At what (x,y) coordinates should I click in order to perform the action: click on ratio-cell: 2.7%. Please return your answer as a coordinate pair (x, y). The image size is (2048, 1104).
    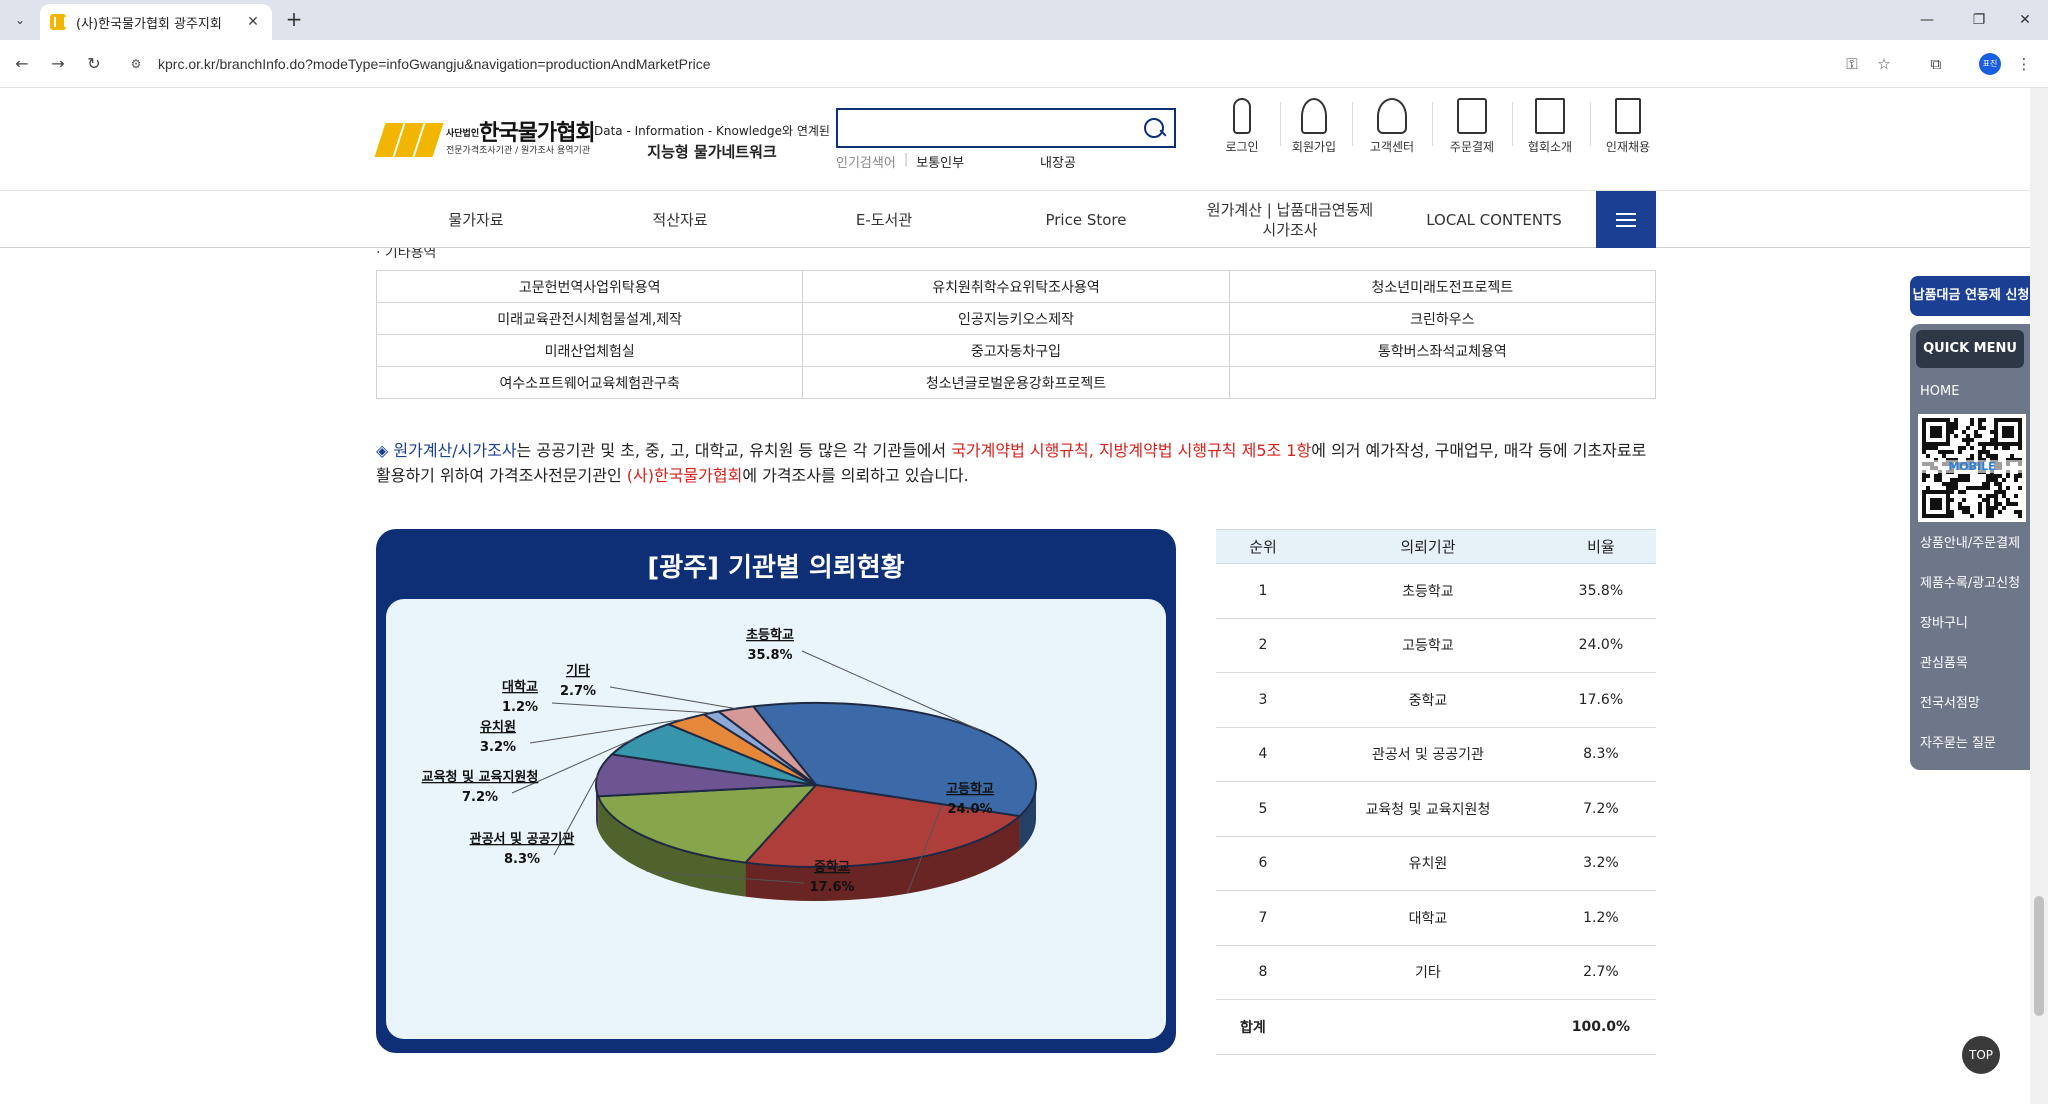
    Looking at the image, I should click on (1600, 972).